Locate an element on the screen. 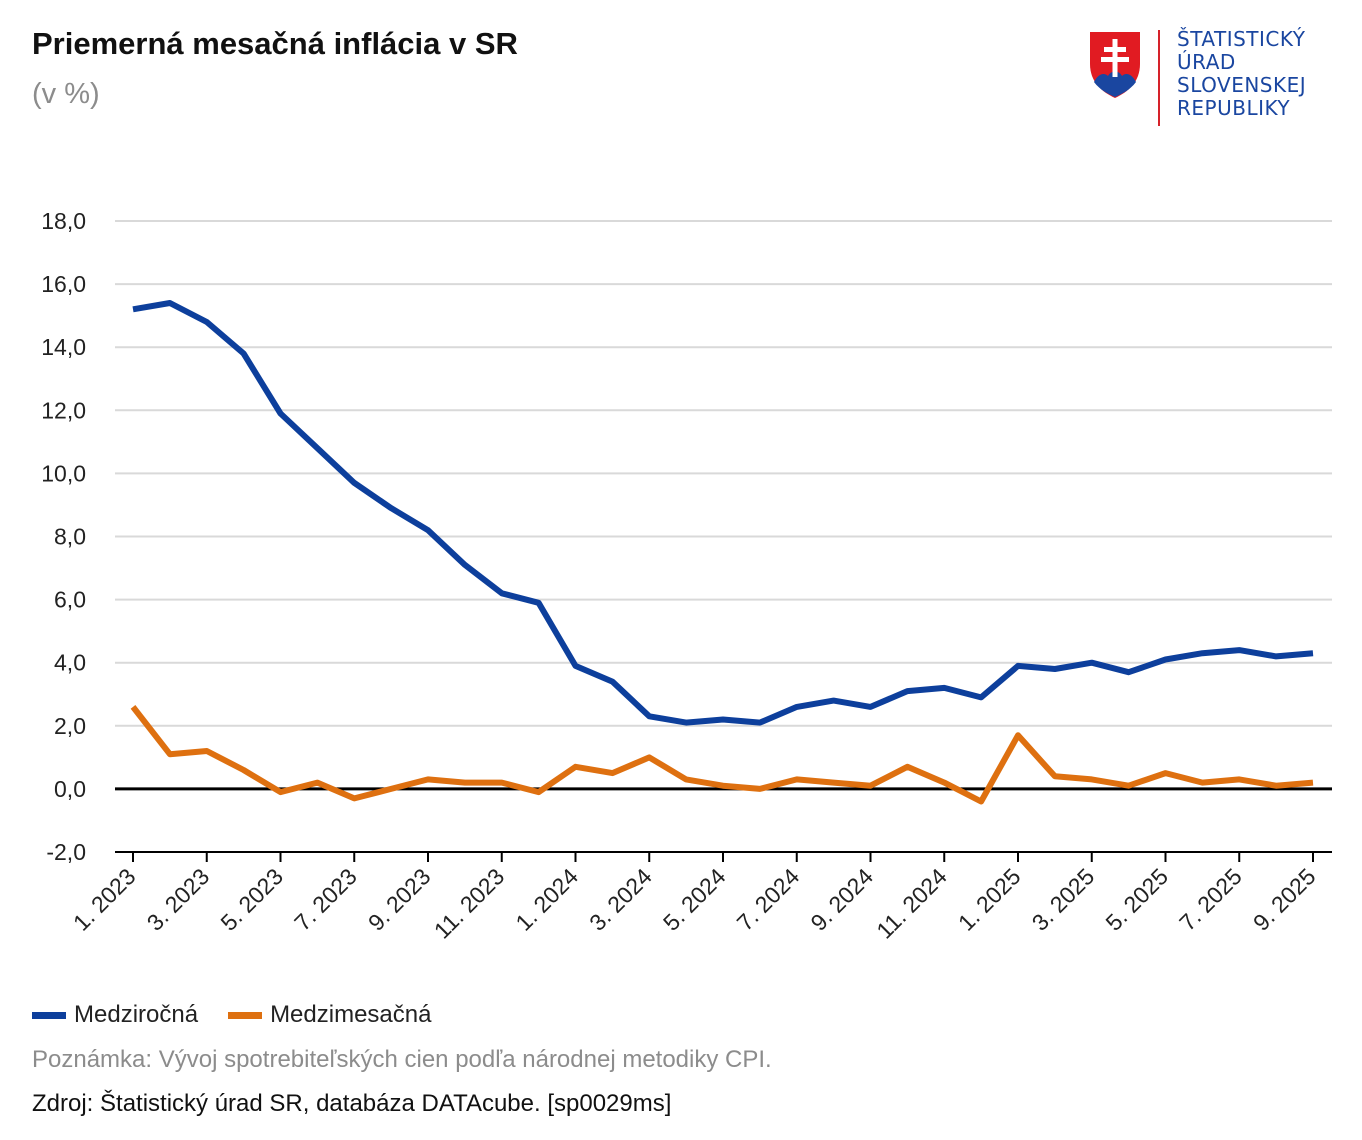 The height and width of the screenshot is (1140, 1362). y-tick-label: 6,0 is located at coordinates (70, 600).